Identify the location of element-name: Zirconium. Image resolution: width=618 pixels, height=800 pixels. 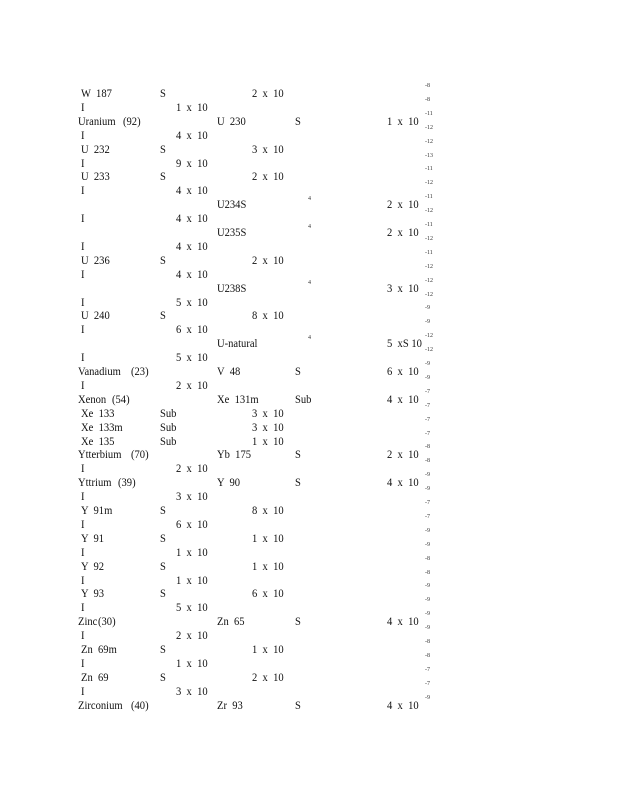
(100, 704).